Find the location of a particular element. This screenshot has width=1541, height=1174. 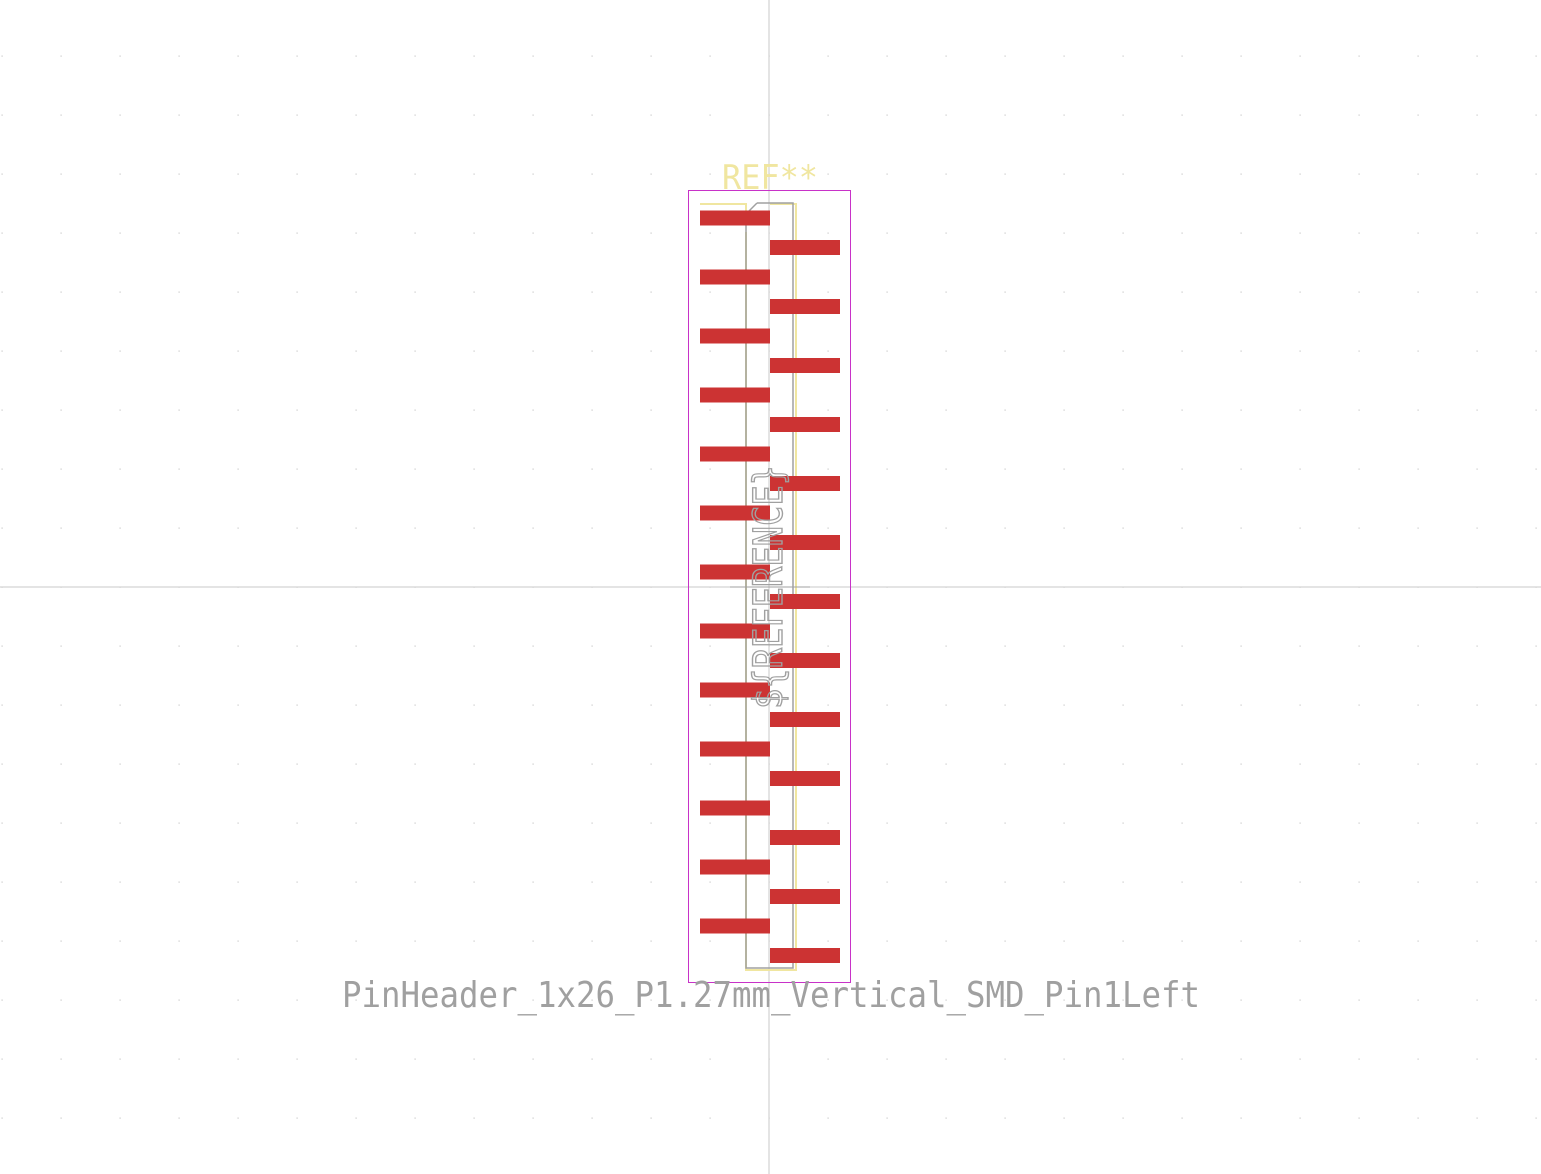

reference-placeholder-text: ${REFERENCE} is located at coordinates (769, 587).